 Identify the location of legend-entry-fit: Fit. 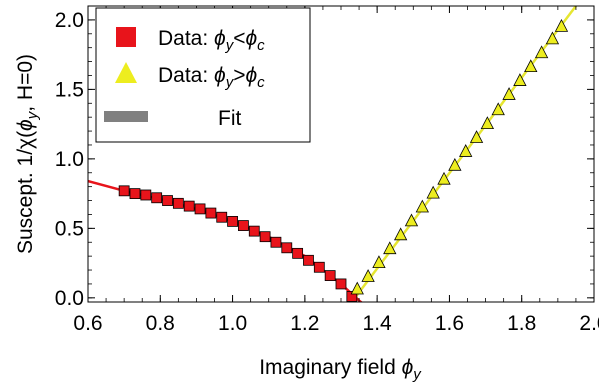
(229, 118).